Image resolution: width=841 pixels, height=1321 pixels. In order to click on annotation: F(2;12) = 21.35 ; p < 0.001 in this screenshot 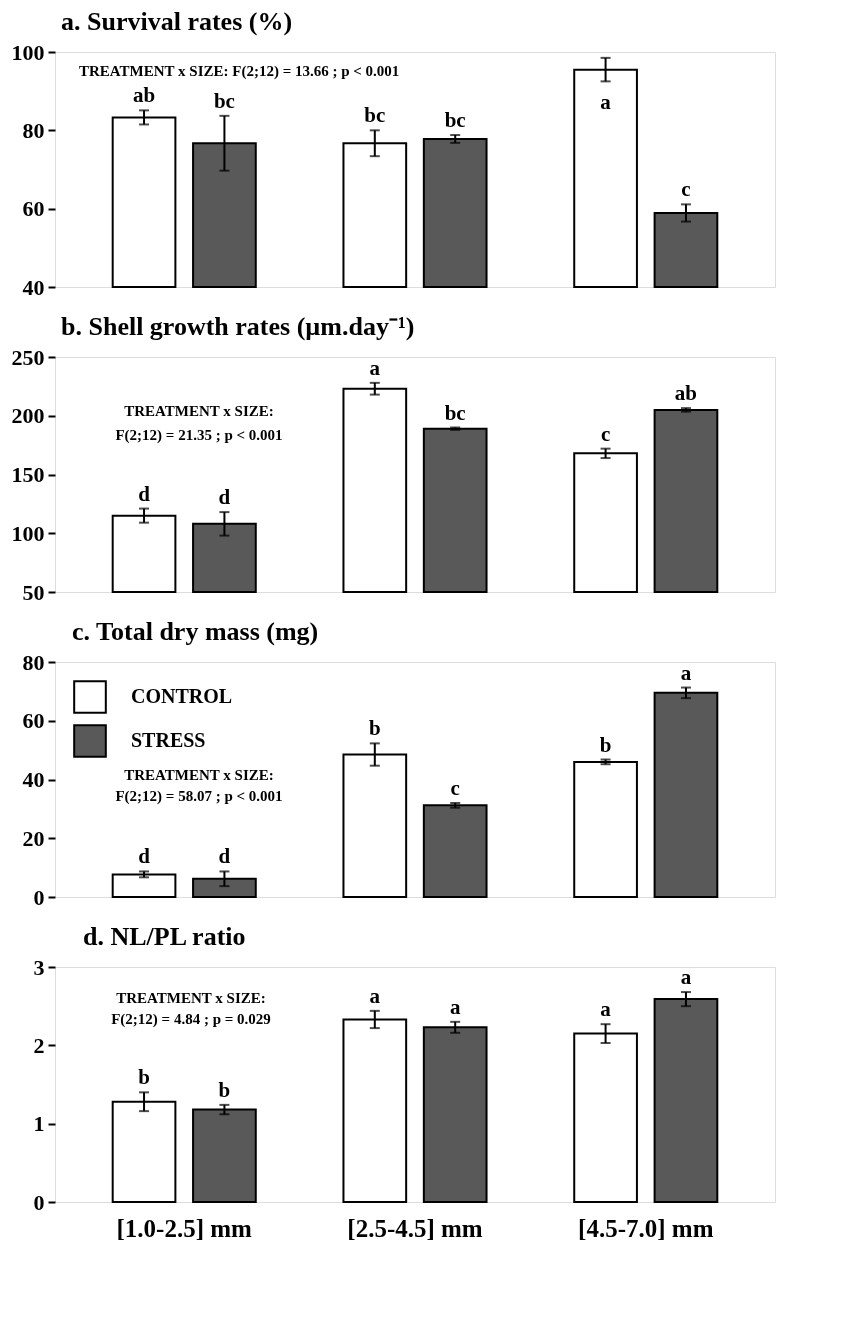, I will do `click(199, 435)`.